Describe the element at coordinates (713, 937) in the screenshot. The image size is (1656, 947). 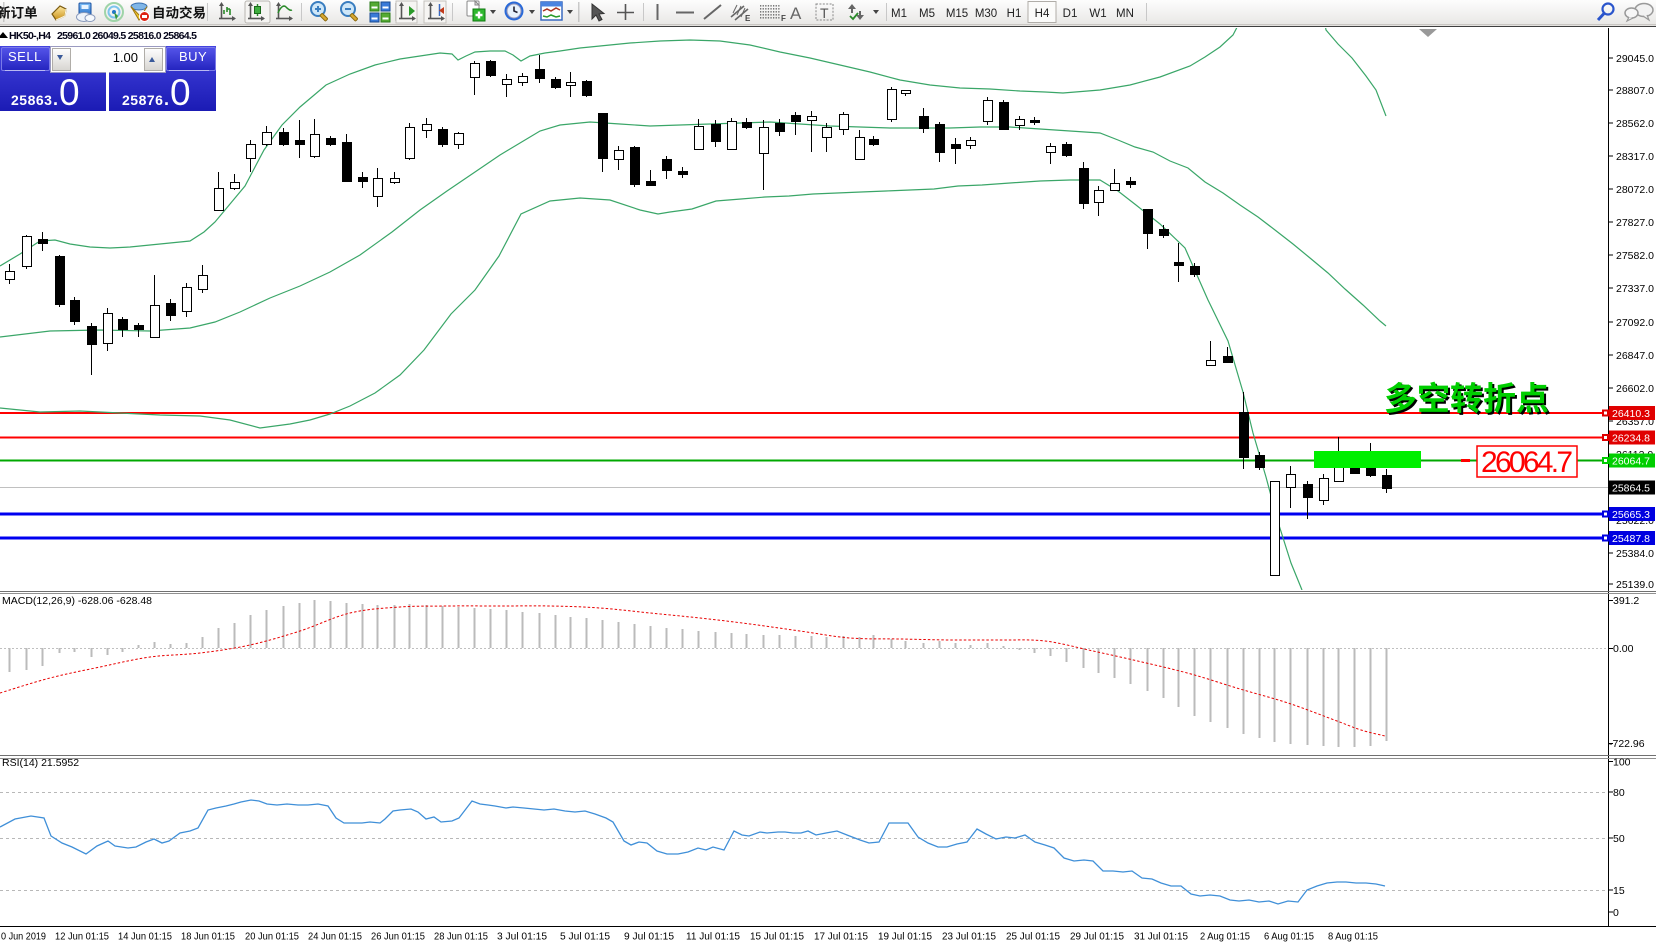
I see `svg-text: 11 Jul 01:15` at that location.